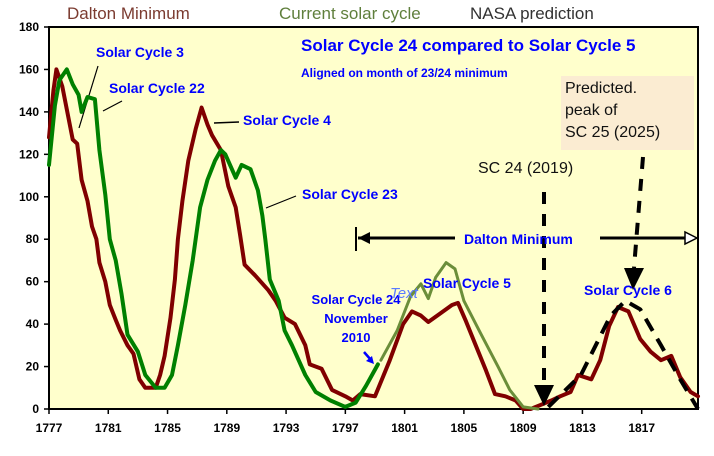 The image size is (714, 456). I want to click on x-tick-label: 1789, so click(226, 428).